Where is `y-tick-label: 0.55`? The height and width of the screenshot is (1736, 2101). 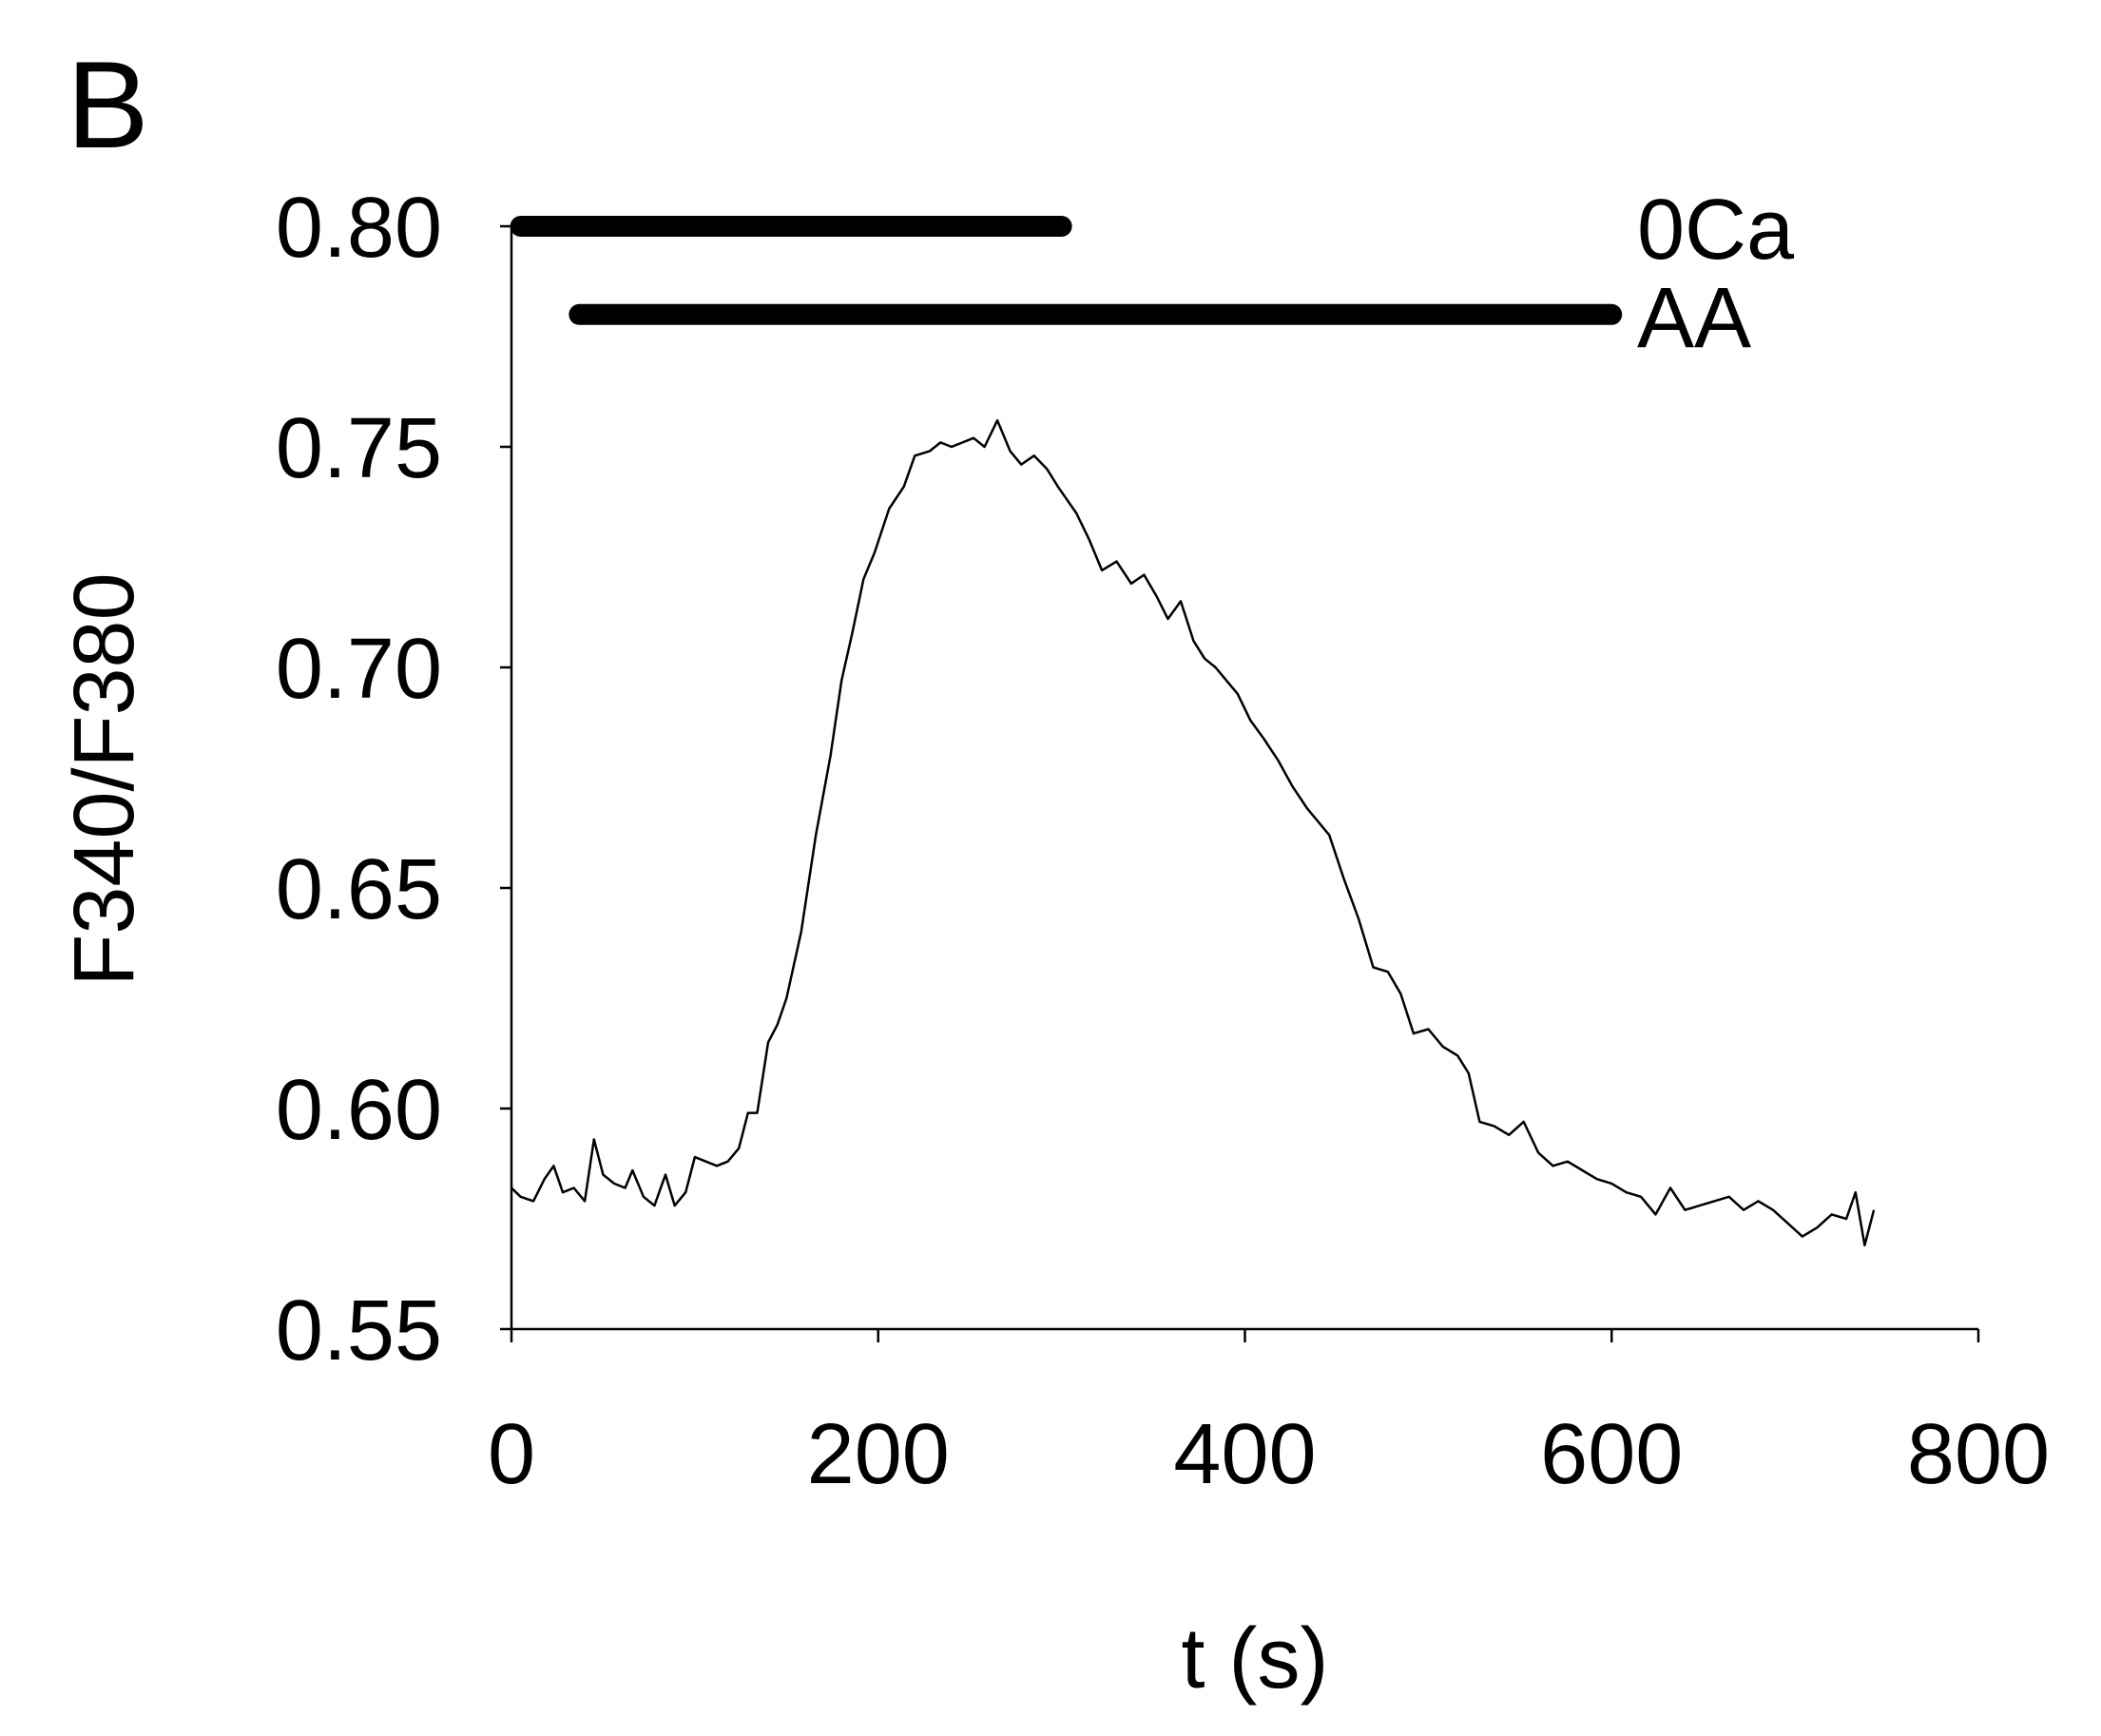
y-tick-label: 0.55 is located at coordinates (359, 1331).